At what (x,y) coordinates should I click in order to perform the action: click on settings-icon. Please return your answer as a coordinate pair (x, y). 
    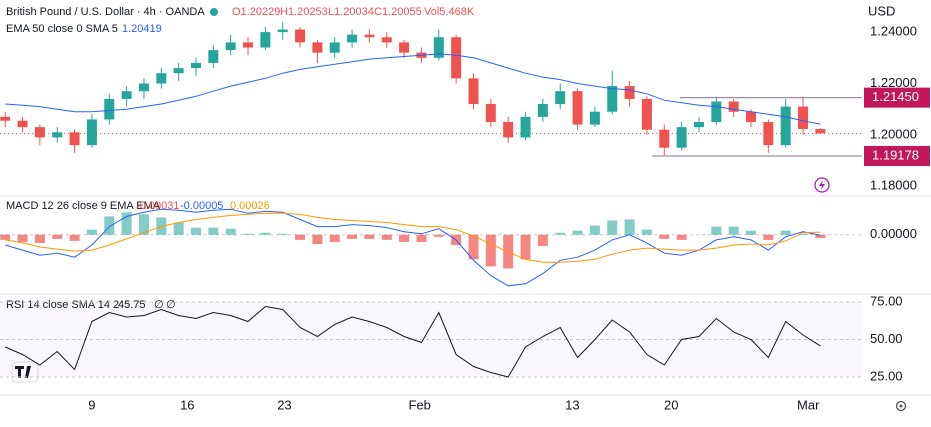
    Looking at the image, I should click on (901, 406).